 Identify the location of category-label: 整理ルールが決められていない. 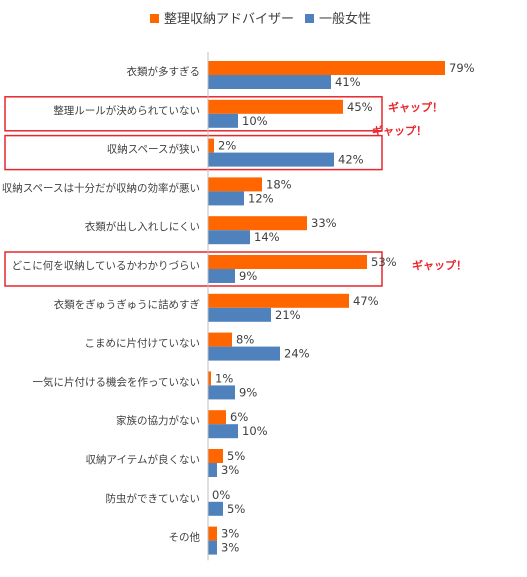
(126, 110).